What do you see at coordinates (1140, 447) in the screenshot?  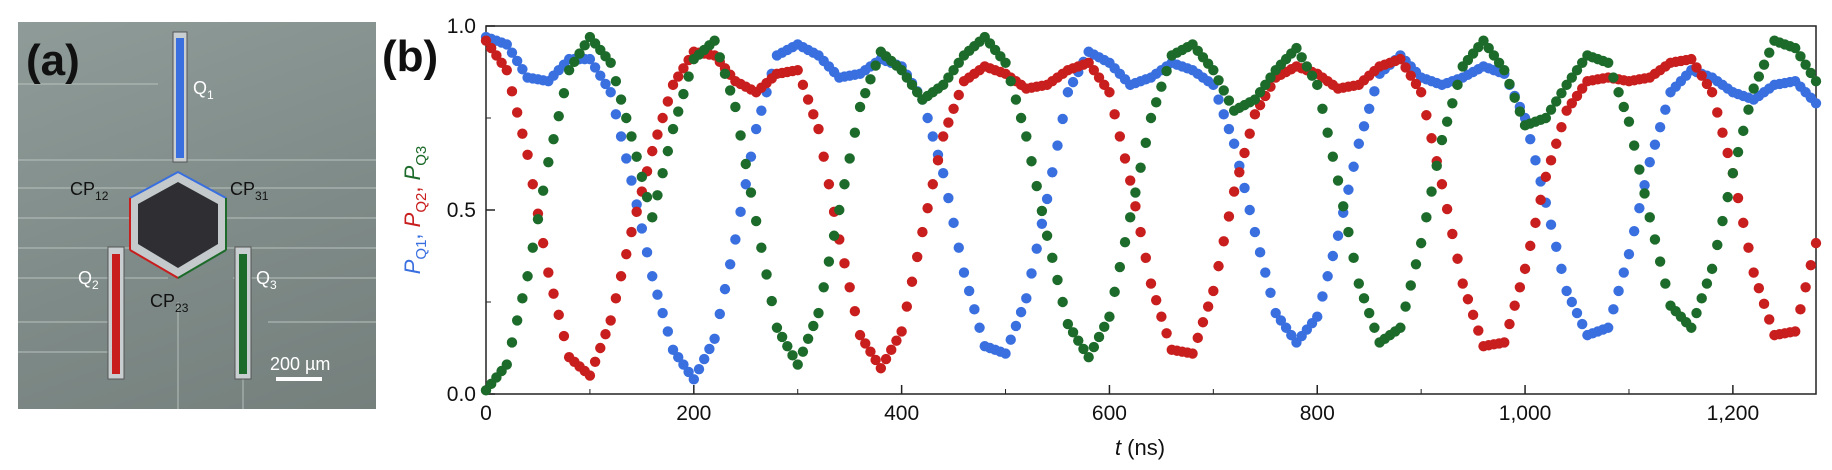 I see `x-axis-title: t (ns)` at bounding box center [1140, 447].